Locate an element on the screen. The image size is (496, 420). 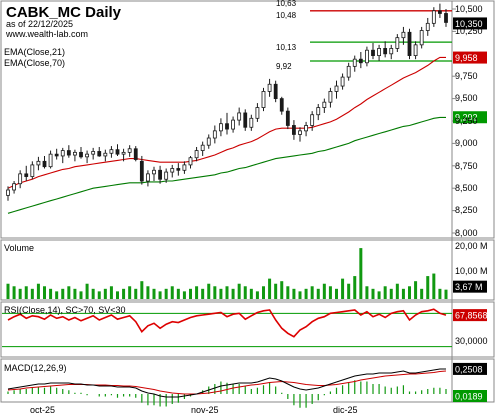
level-label-top: 10,63 is located at coordinates (286, 4).